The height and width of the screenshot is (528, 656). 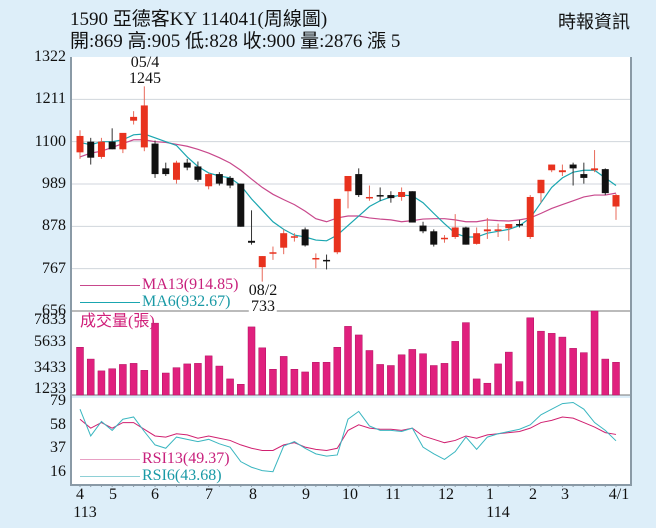 What do you see at coordinates (54, 226) in the screenshot?
I see `price-tick-label: 878` at bounding box center [54, 226].